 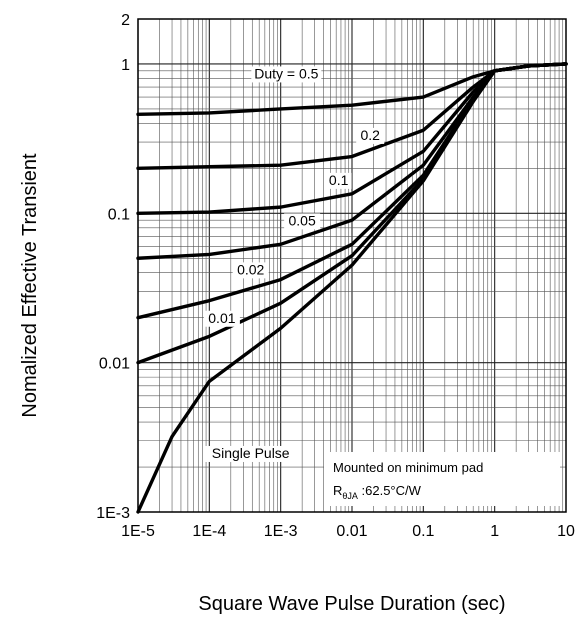 I want to click on y-tick-label: 1, so click(x=125, y=65).